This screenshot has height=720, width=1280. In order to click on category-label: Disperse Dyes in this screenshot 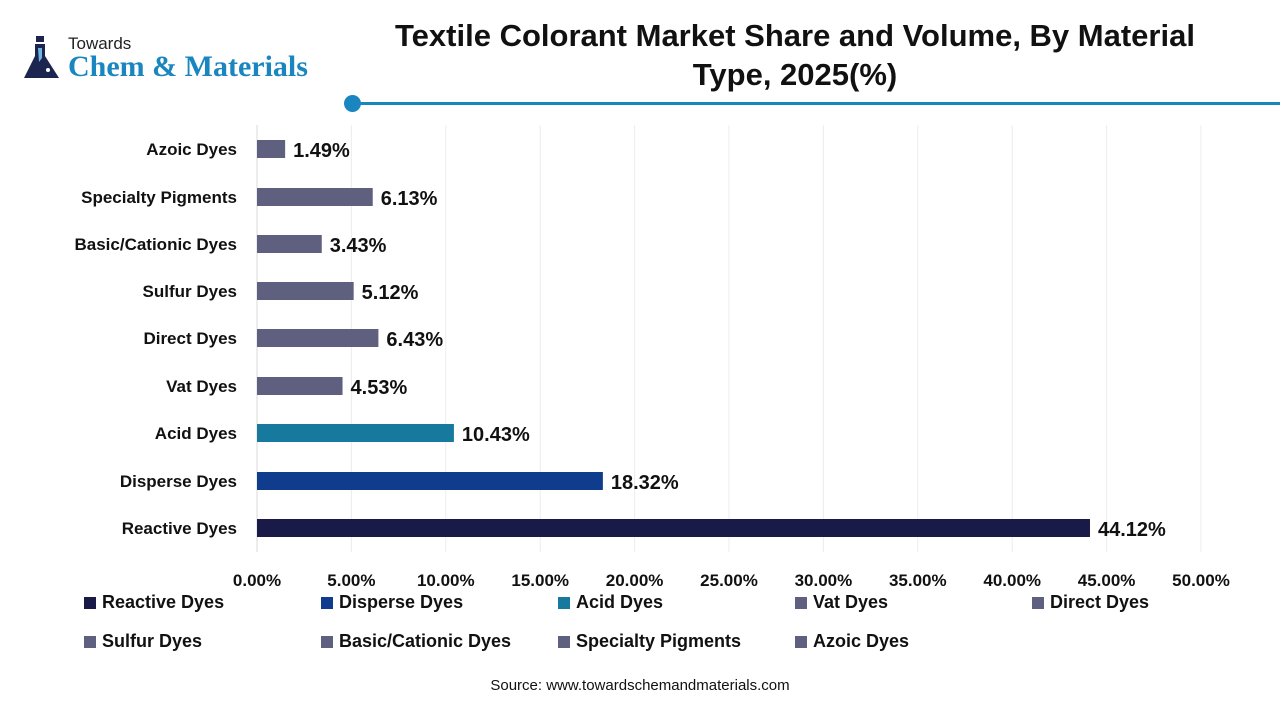, I will do `click(178, 481)`.